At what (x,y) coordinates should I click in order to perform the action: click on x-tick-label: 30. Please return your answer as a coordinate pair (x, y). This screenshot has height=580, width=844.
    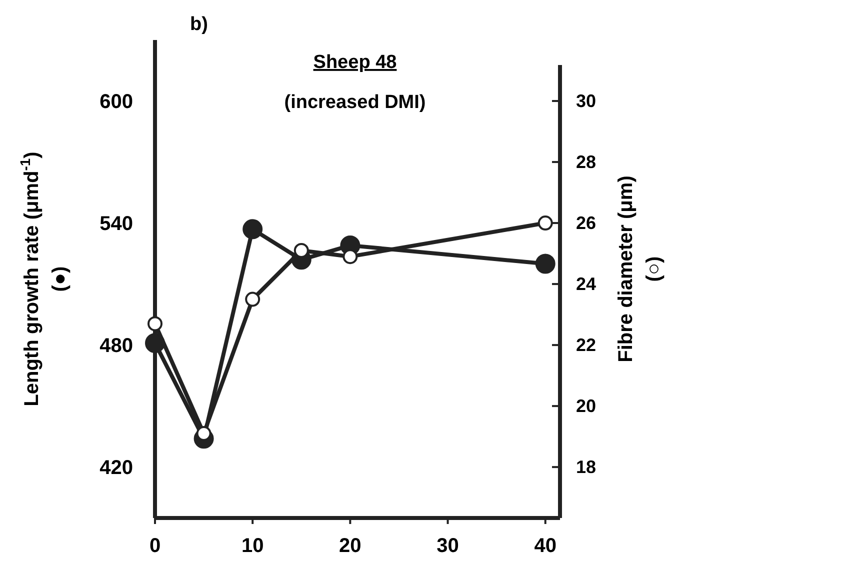
    Looking at the image, I should click on (447, 546).